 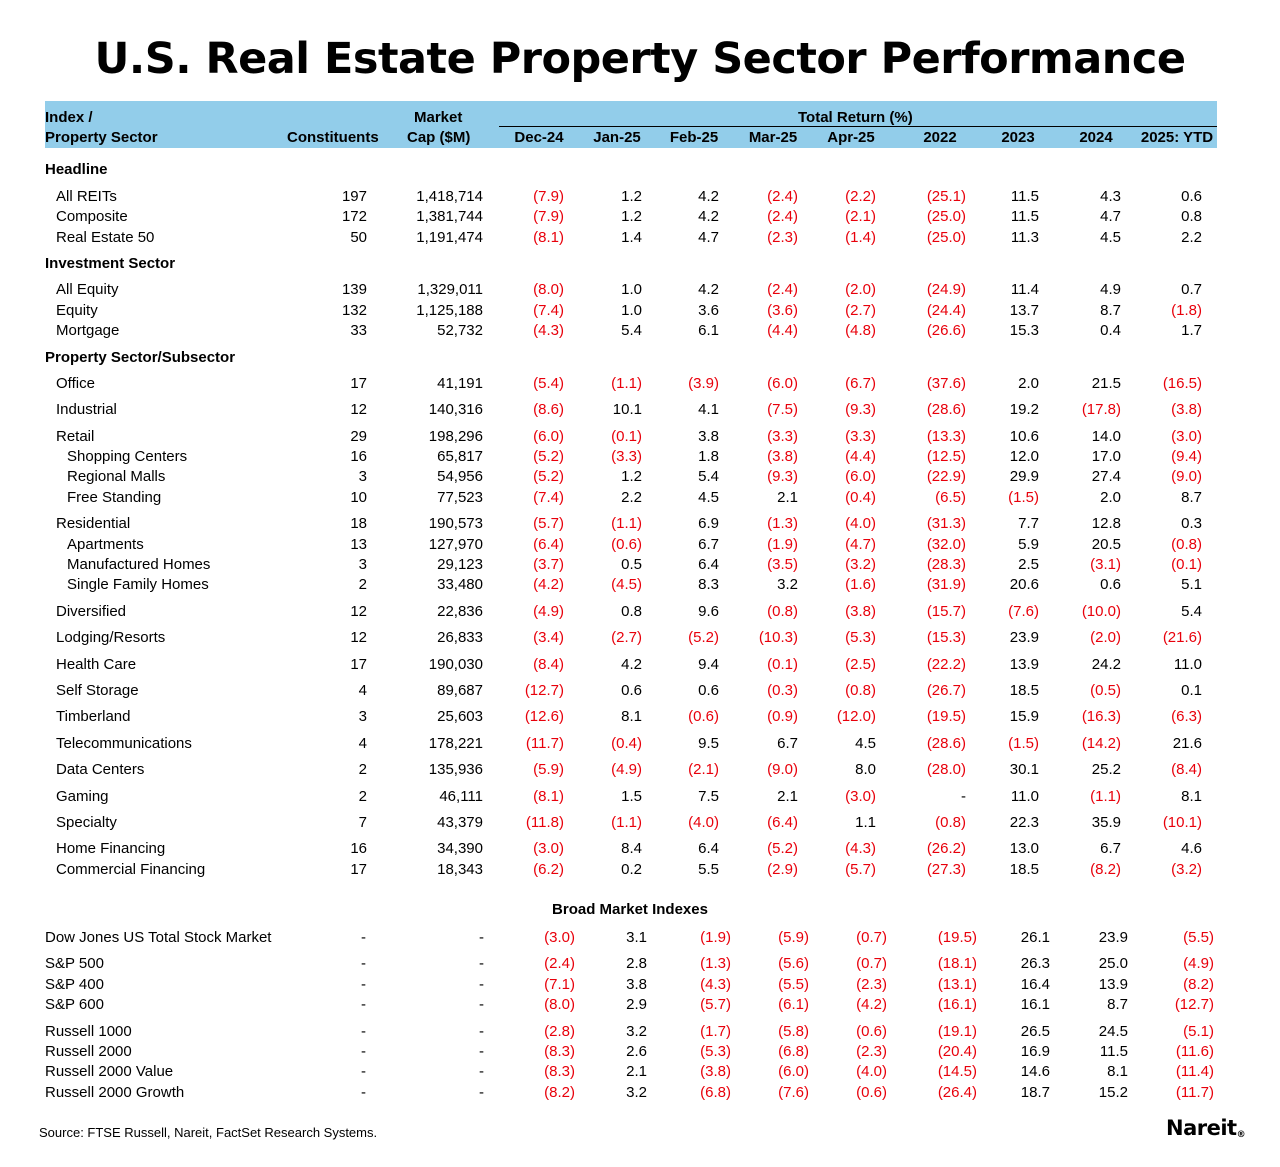 I want to click on return-cell: (1.9), so click(x=715, y=937).